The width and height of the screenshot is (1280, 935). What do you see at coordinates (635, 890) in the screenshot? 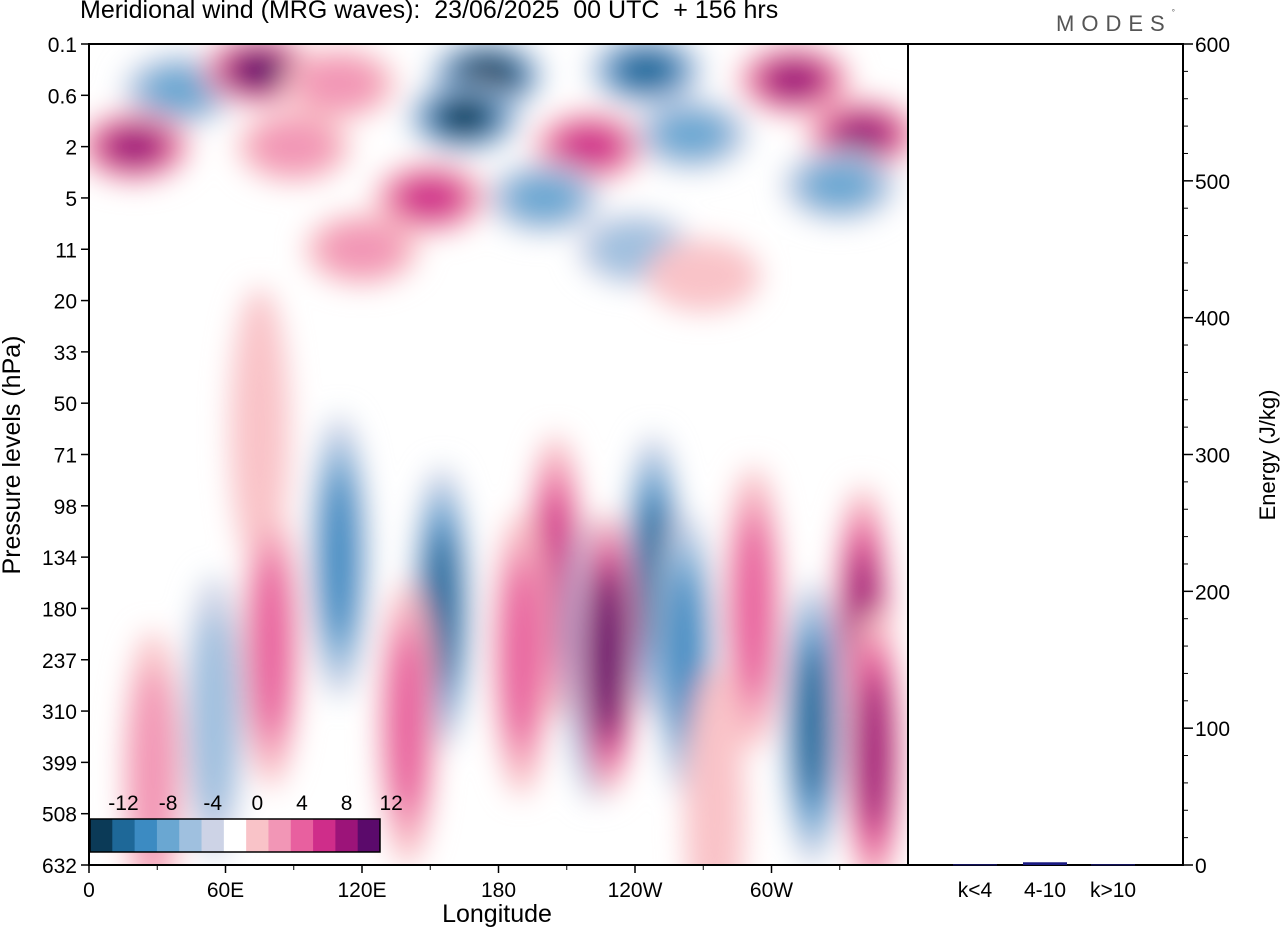
I see `x-tick-label: 120W` at bounding box center [635, 890].